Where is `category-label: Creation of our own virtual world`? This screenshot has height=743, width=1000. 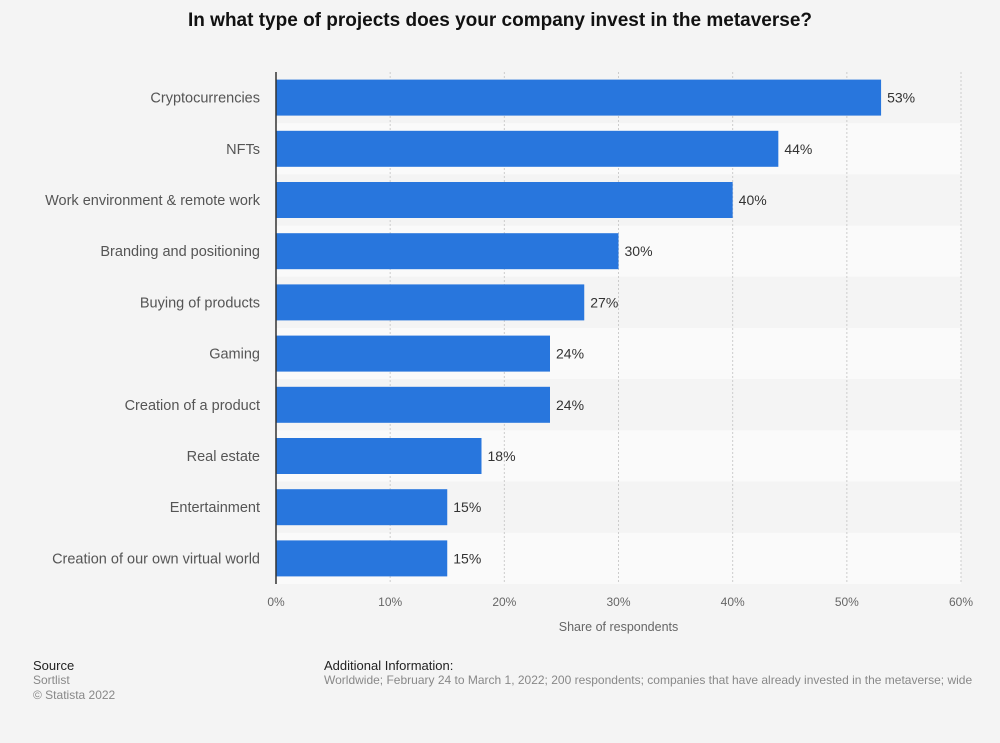 category-label: Creation of our own virtual world is located at coordinates (156, 559).